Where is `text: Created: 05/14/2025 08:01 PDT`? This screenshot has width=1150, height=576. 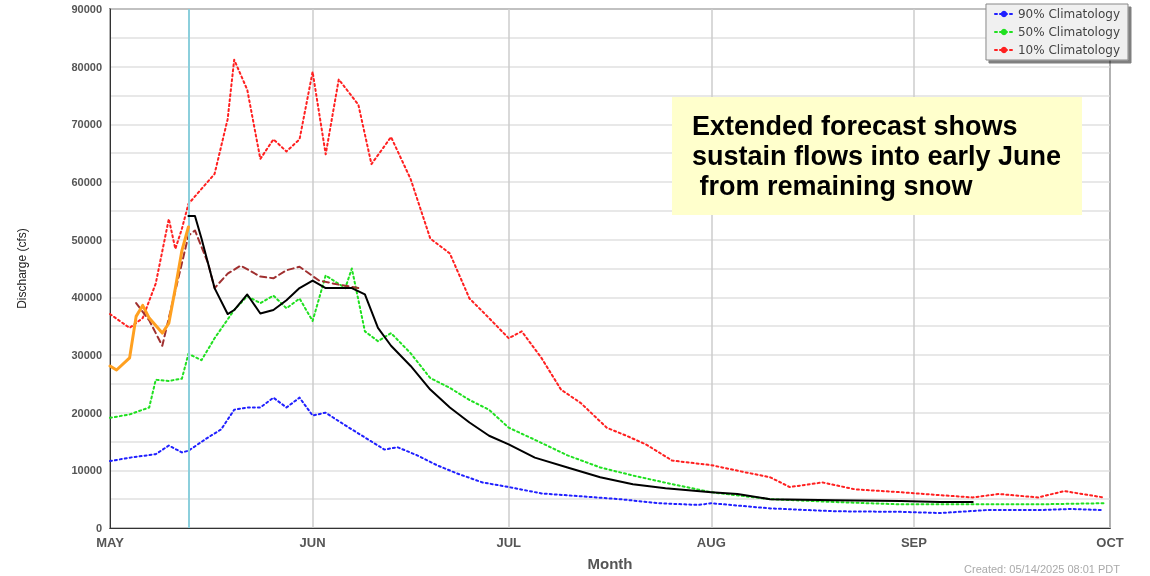 text: Created: 05/14/2025 08:01 PDT is located at coordinates (1042, 568).